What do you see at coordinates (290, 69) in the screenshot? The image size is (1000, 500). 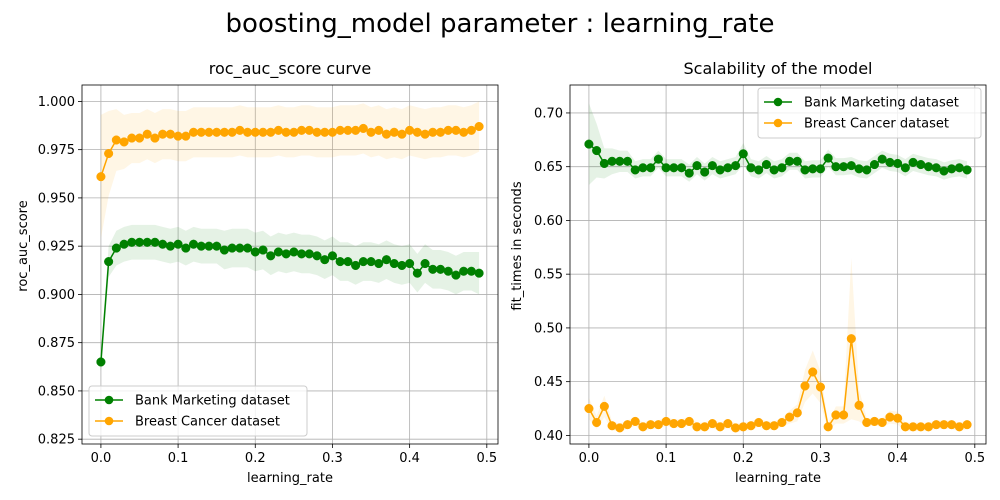 I see `roc-auc-chart-title: roc_auc_score curve` at bounding box center [290, 69].